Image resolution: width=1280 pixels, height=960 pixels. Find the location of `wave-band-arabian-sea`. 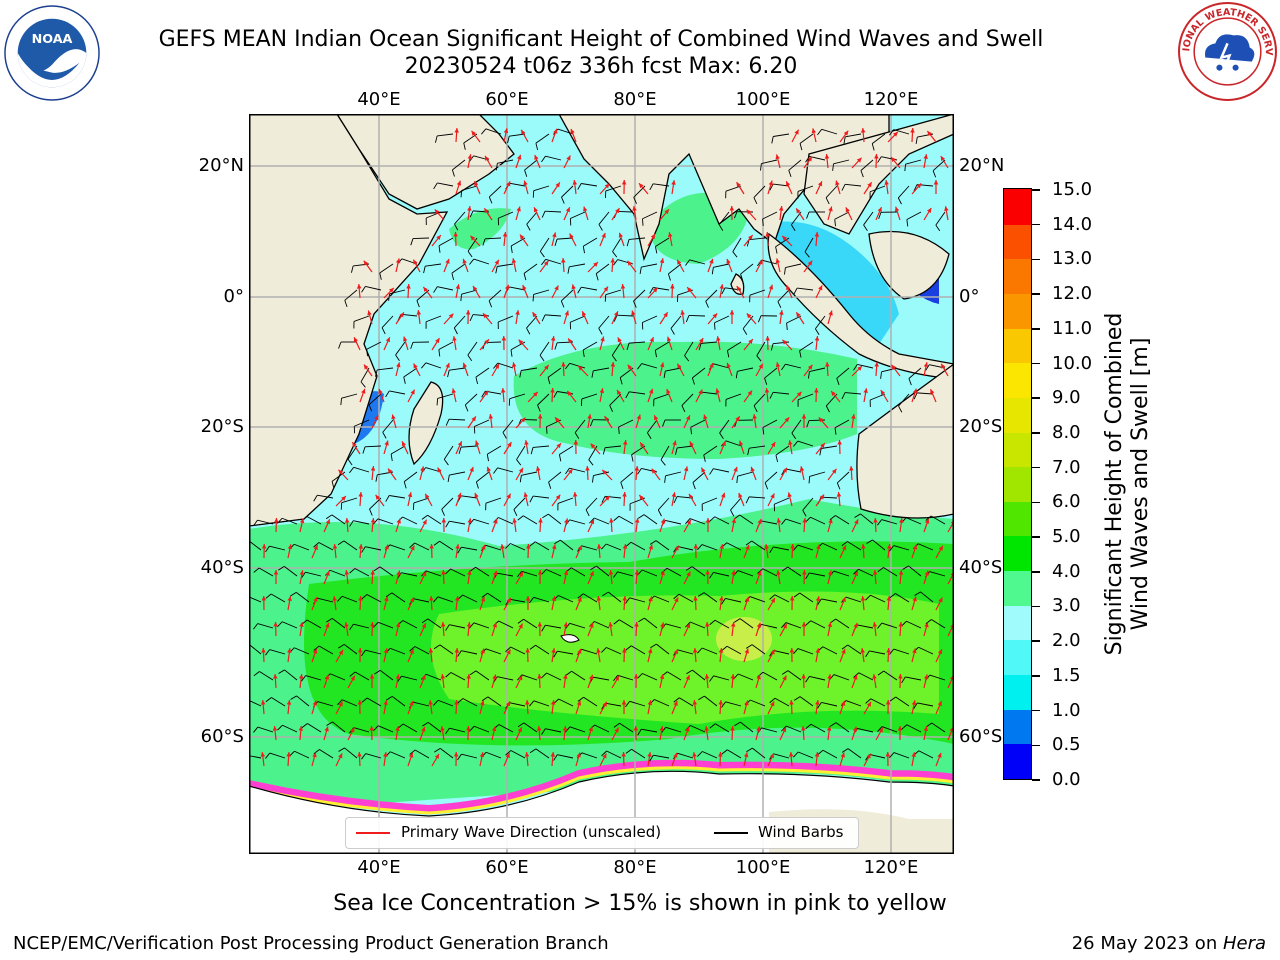

wave-band-arabian-sea is located at coordinates (480, 229).